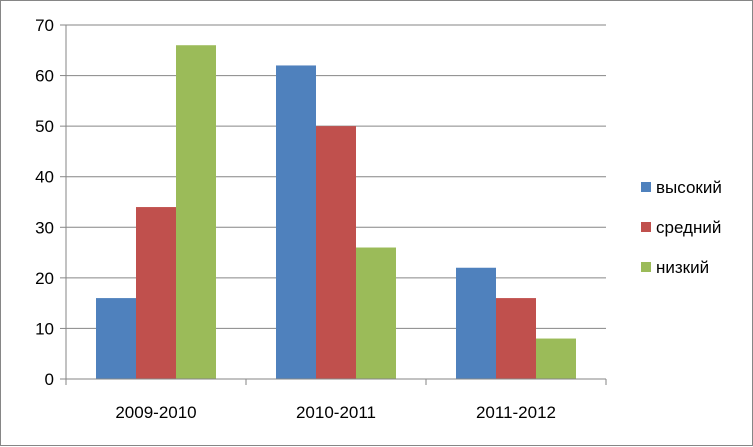 Image resolution: width=753 pixels, height=447 pixels. Describe the element at coordinates (44, 25) in the screenshot. I see `y-tick-label: 70` at that location.